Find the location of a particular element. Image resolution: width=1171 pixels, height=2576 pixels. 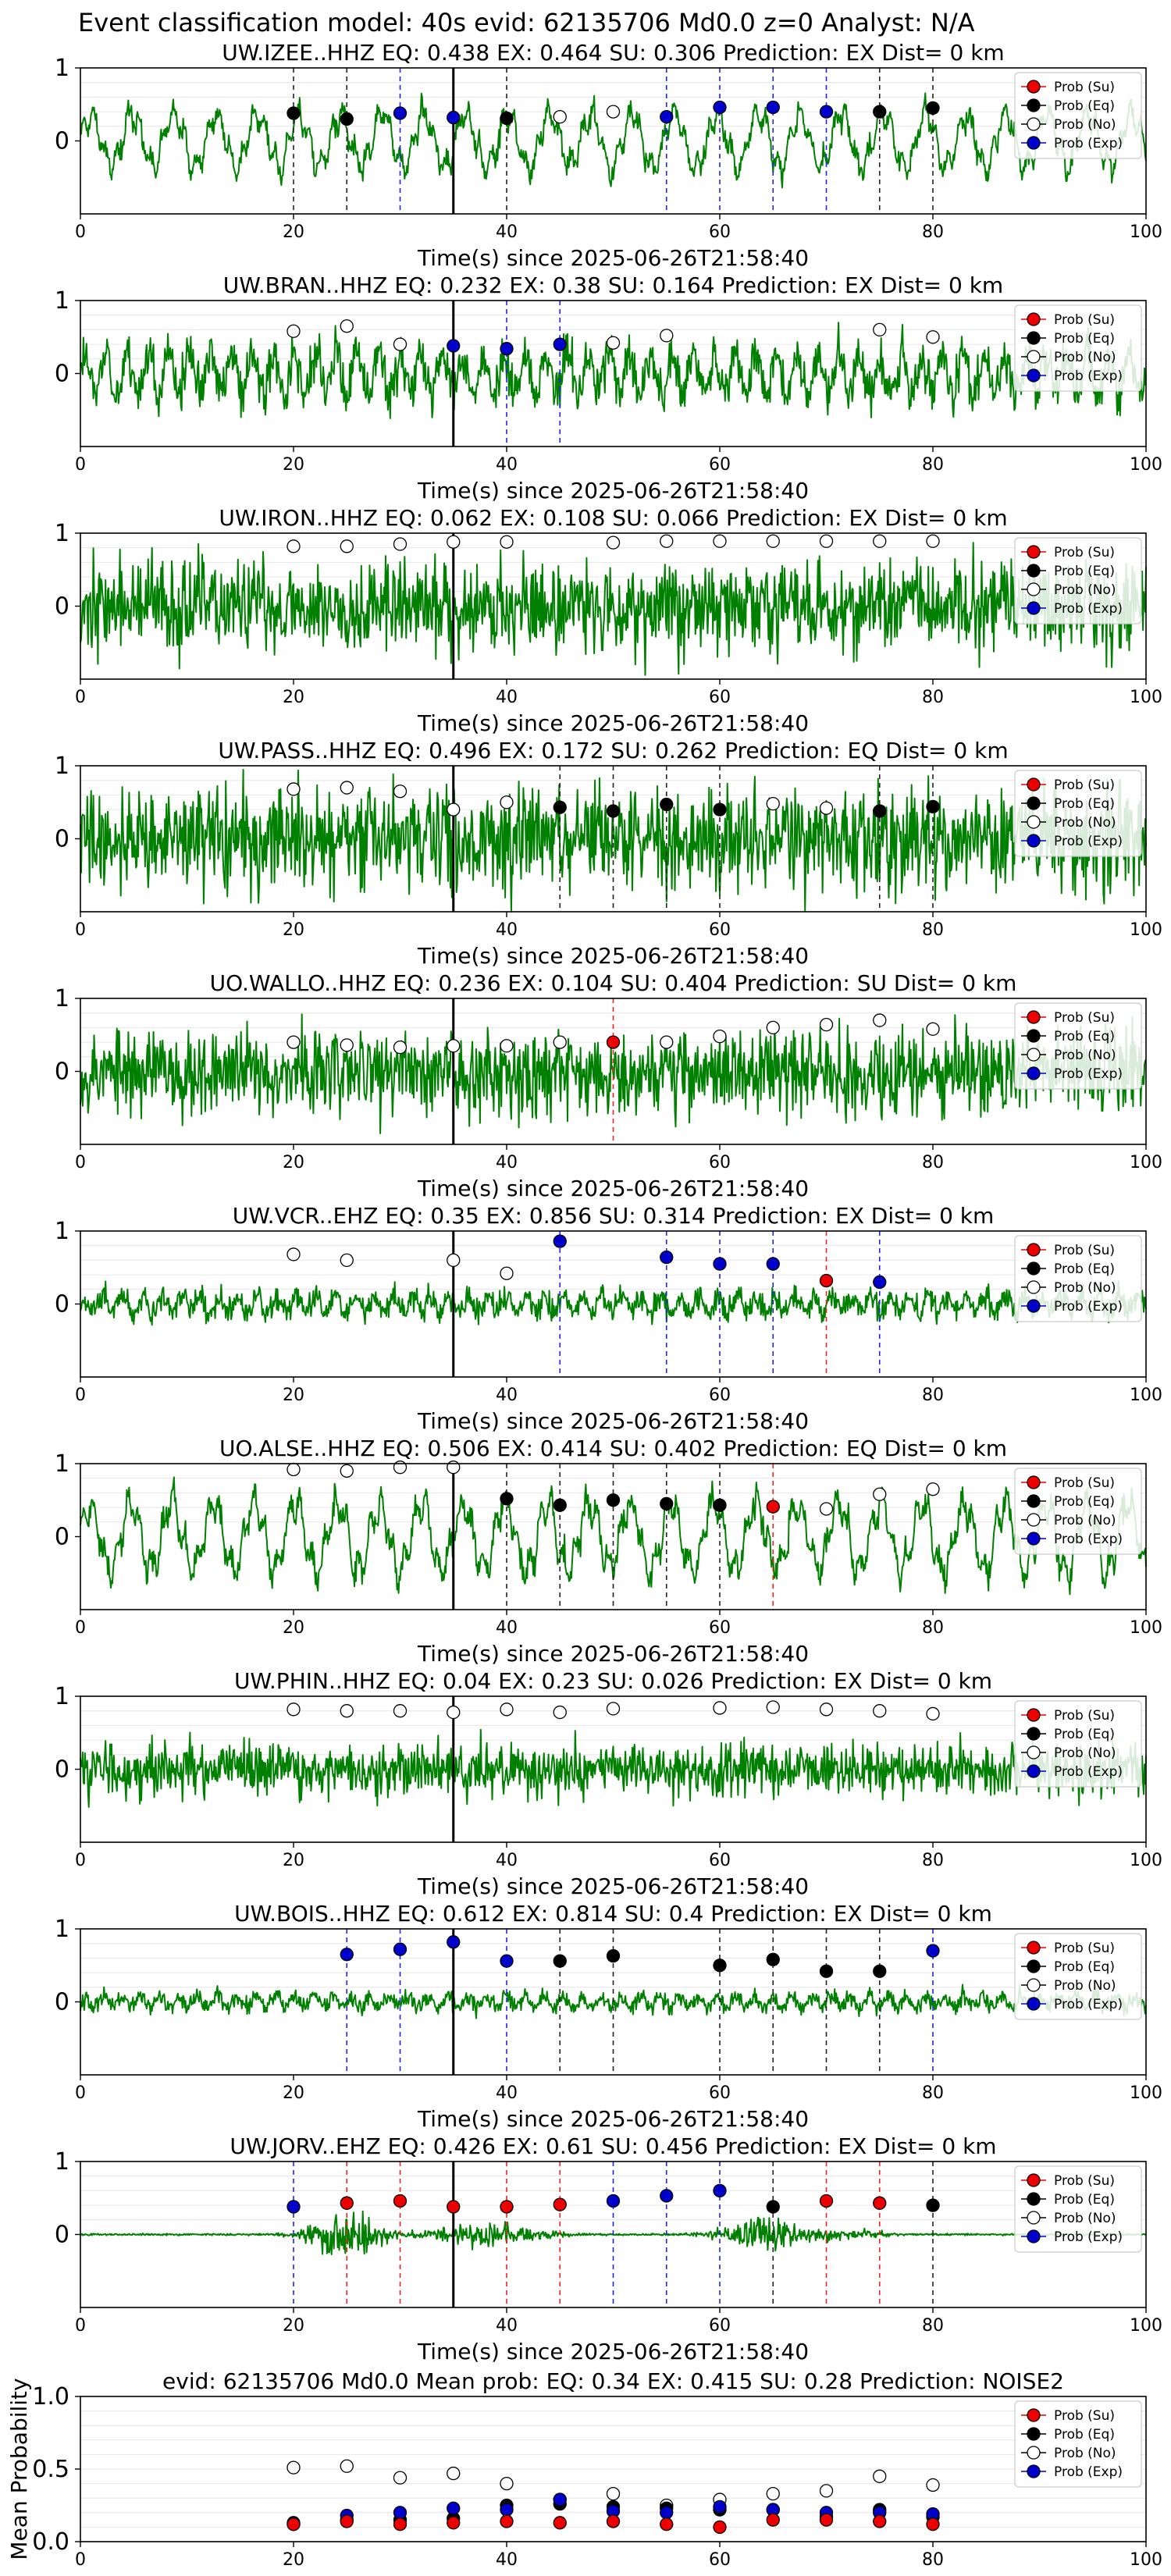

y-tick-label: 1.0 is located at coordinates (51, 2397).